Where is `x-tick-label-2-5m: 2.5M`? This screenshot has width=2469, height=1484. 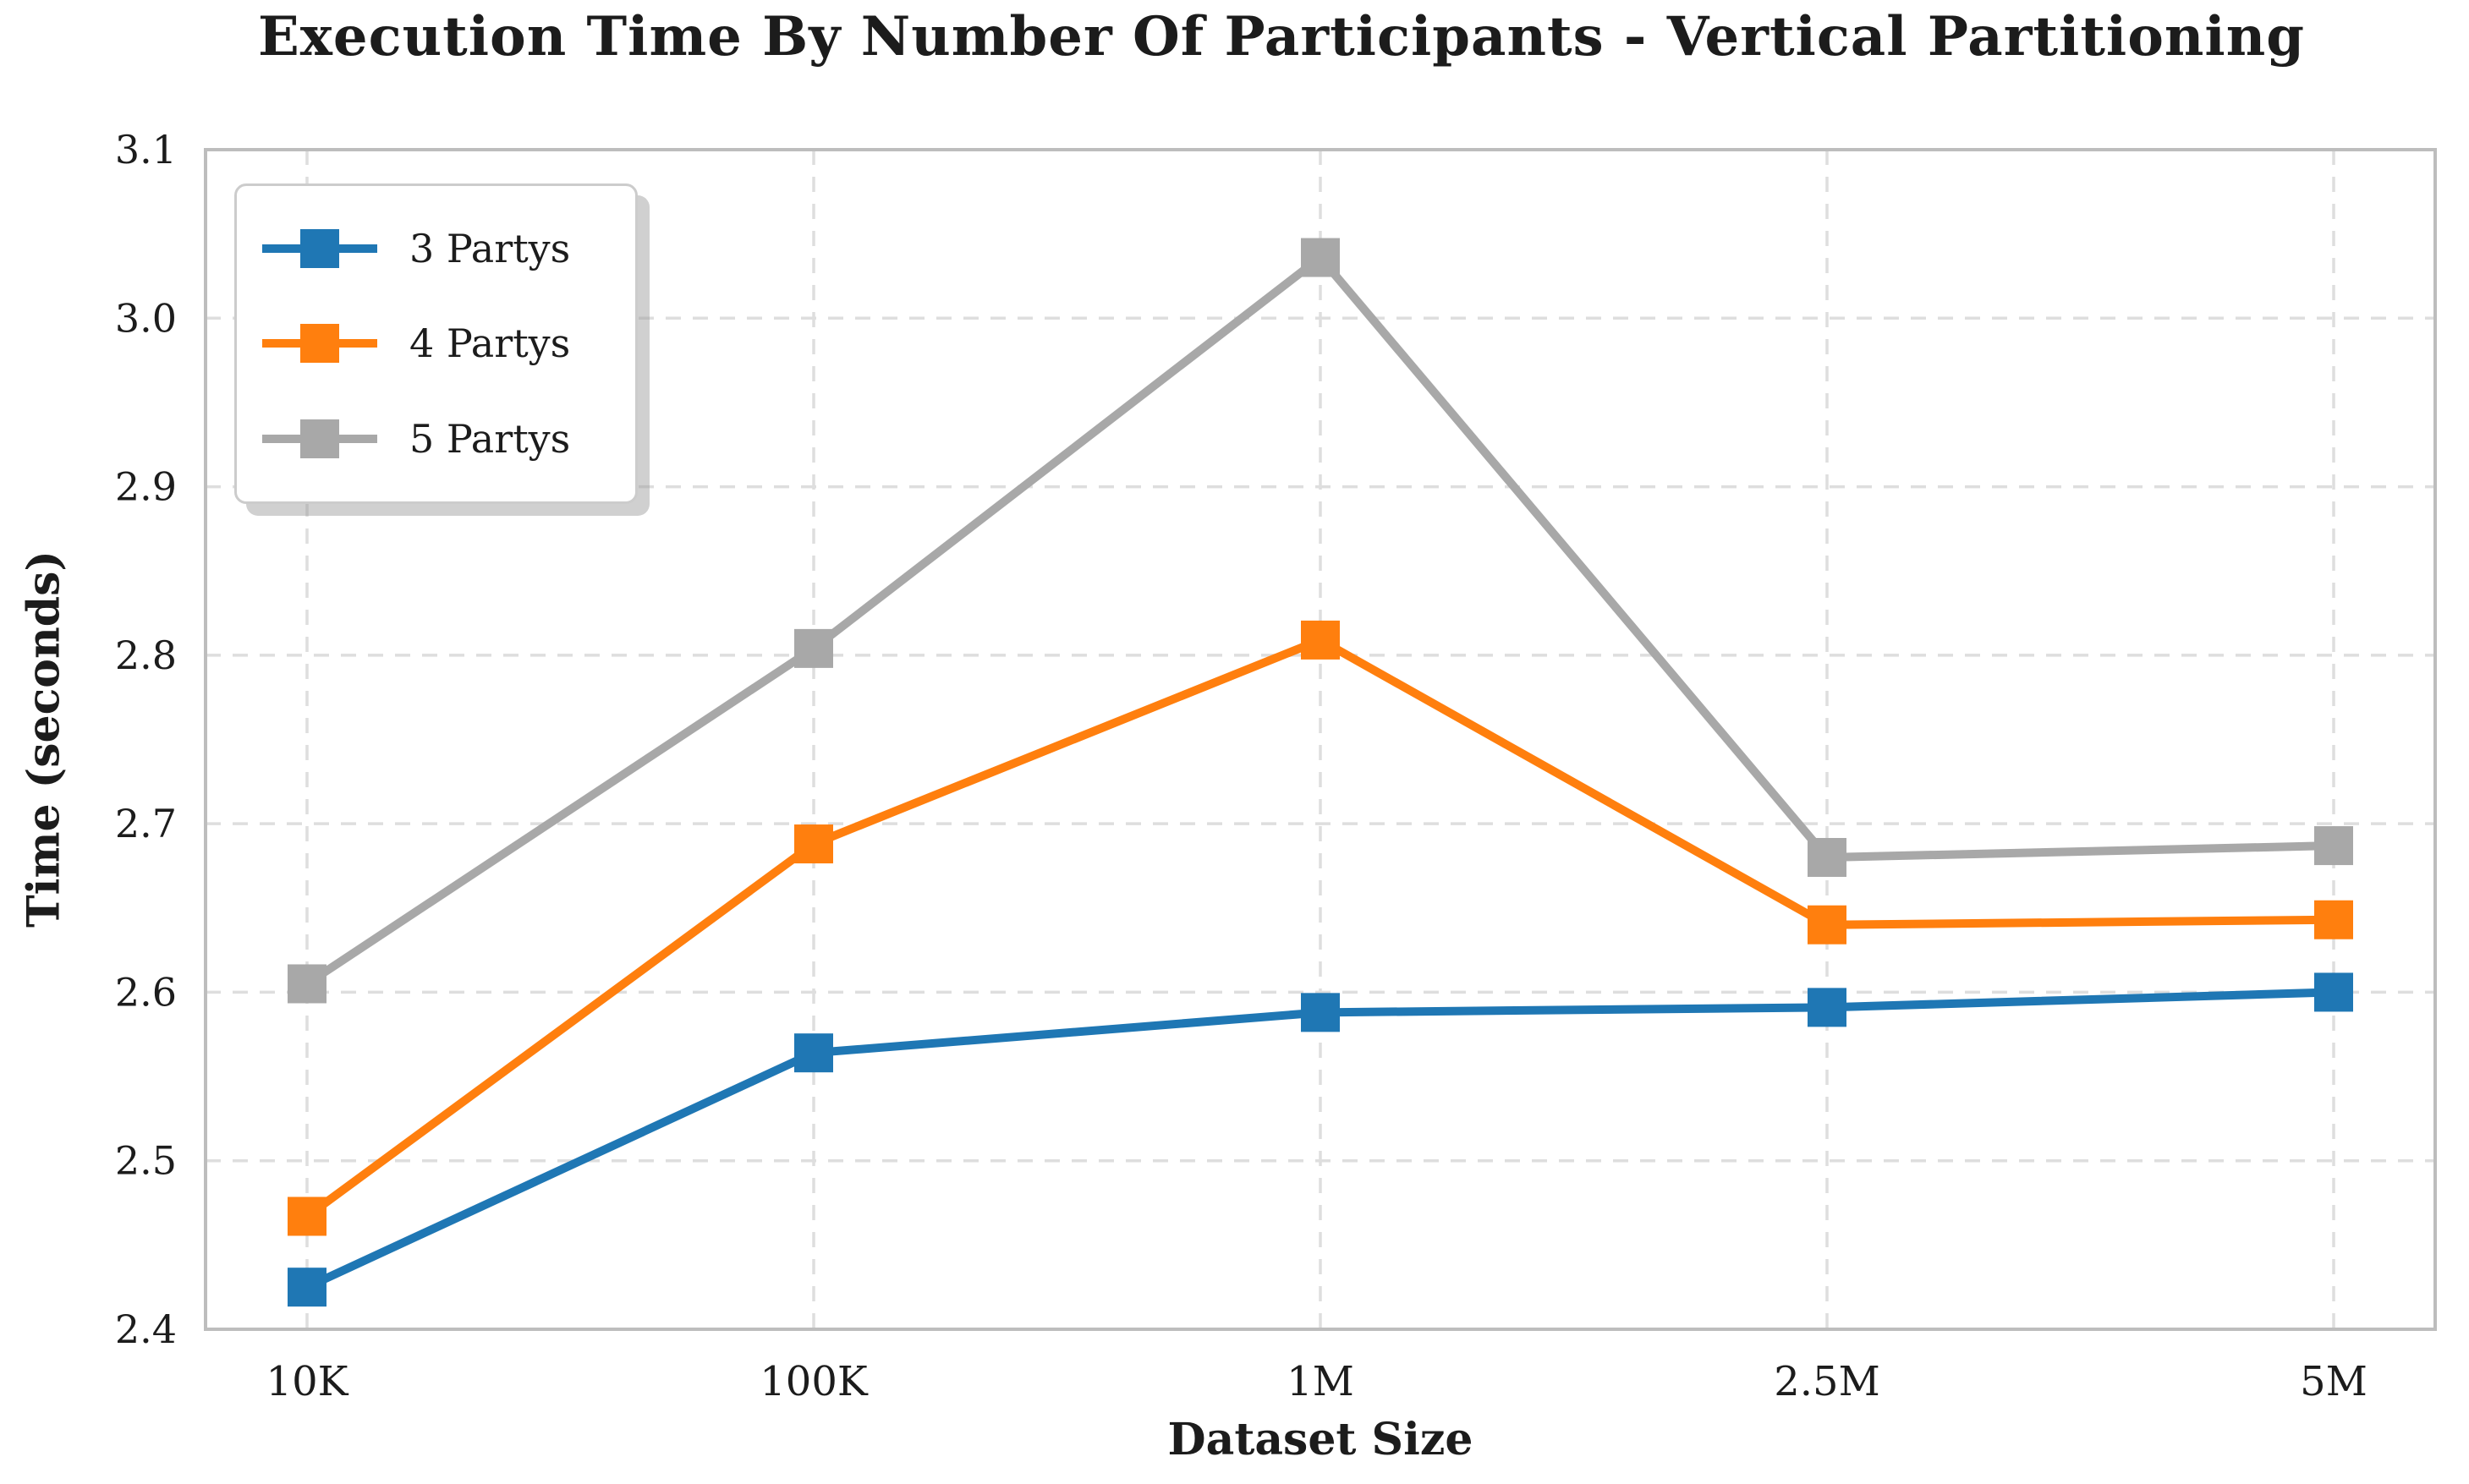 x-tick-label-2-5m: 2.5M is located at coordinates (1826, 1381).